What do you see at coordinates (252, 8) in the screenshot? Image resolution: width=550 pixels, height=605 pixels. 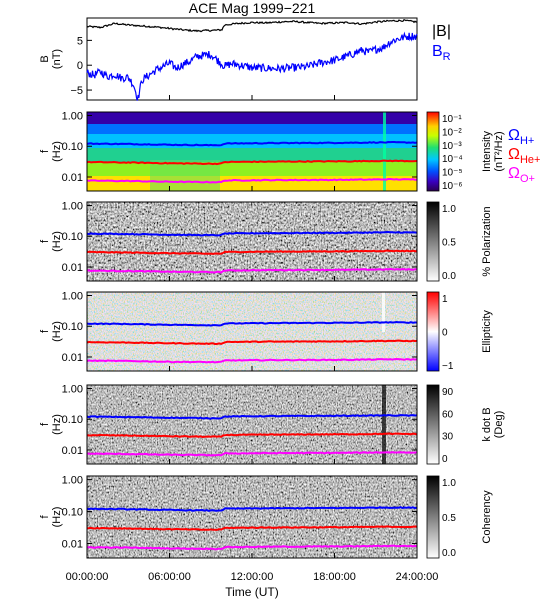 I see `figure-title: ACE Mag 1999−221` at bounding box center [252, 8].